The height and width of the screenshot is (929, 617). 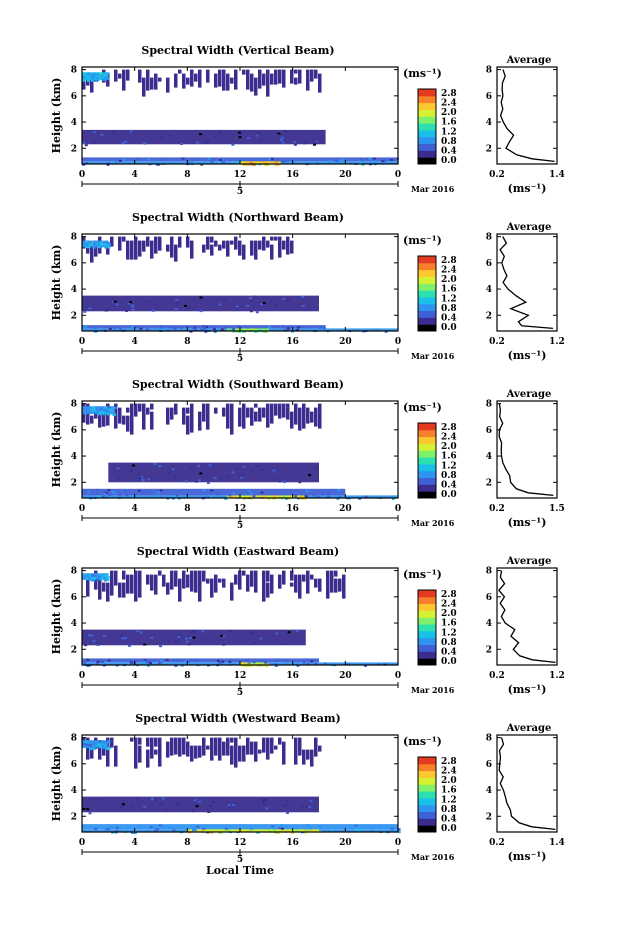 What do you see at coordinates (489, 71) in the screenshot?
I see `profile-y-tick-label: 8` at bounding box center [489, 71].